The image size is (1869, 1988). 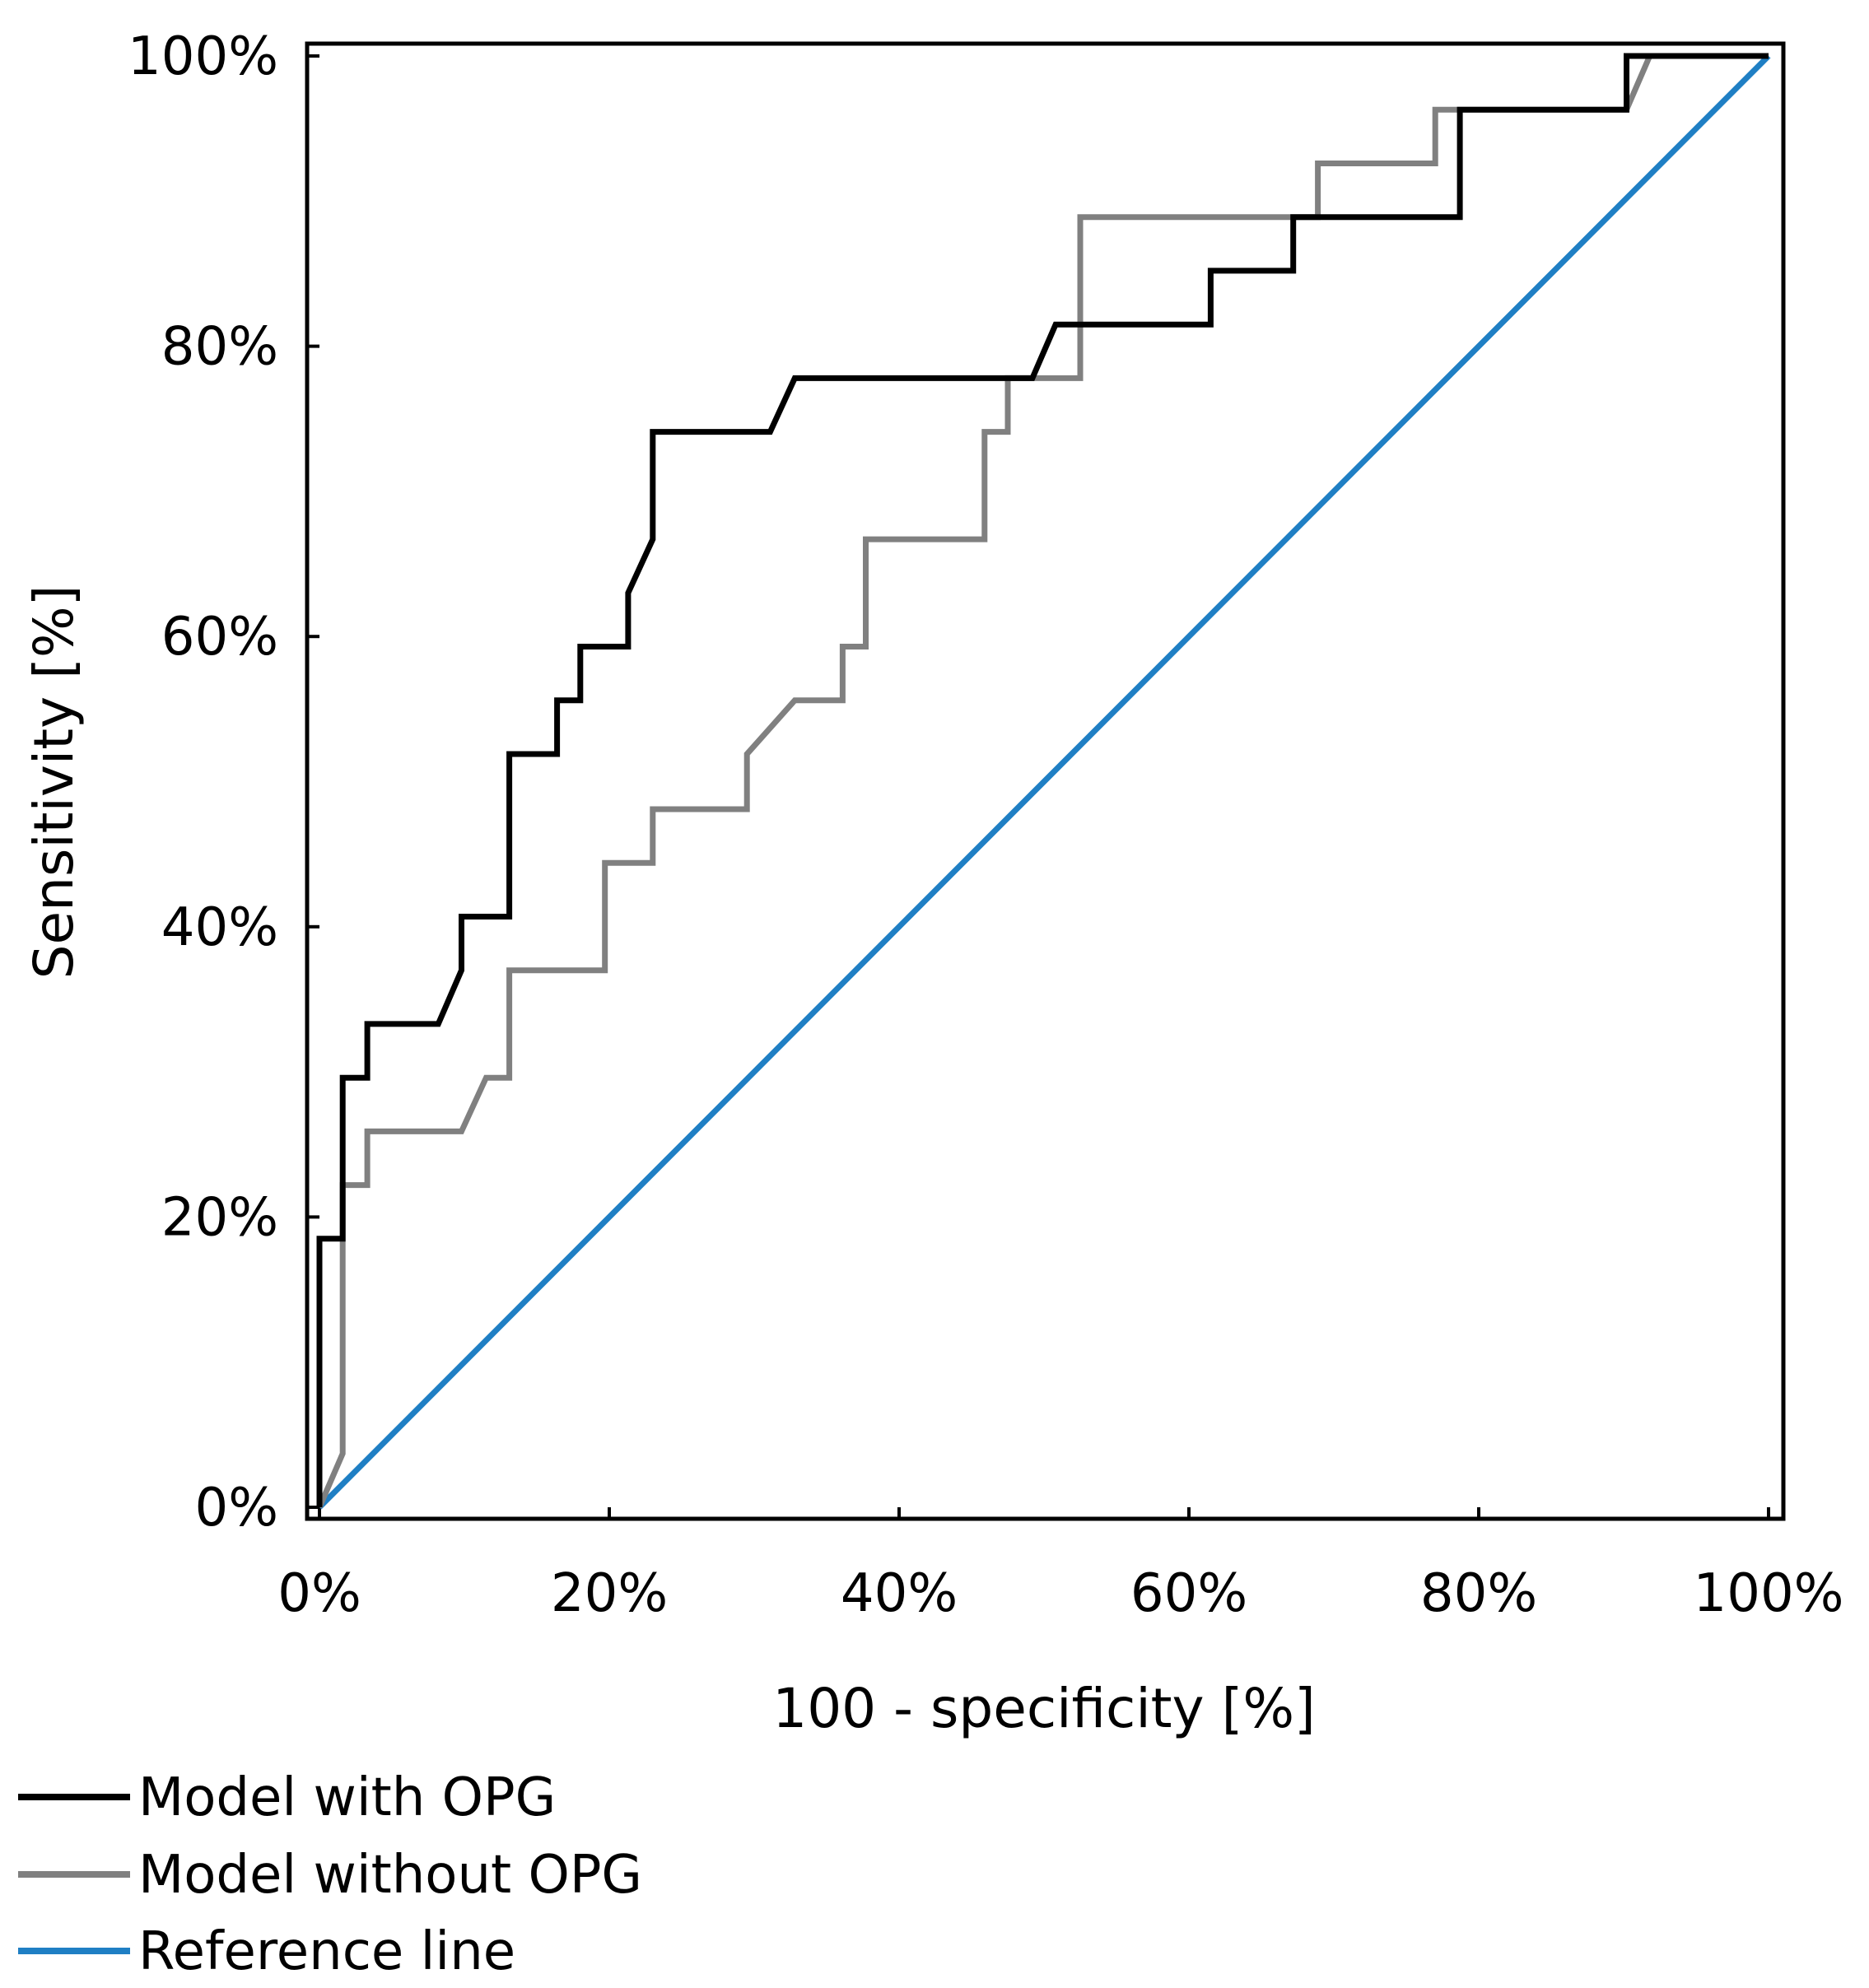 I want to click on x-tick-label: 40%, so click(x=899, y=1593).